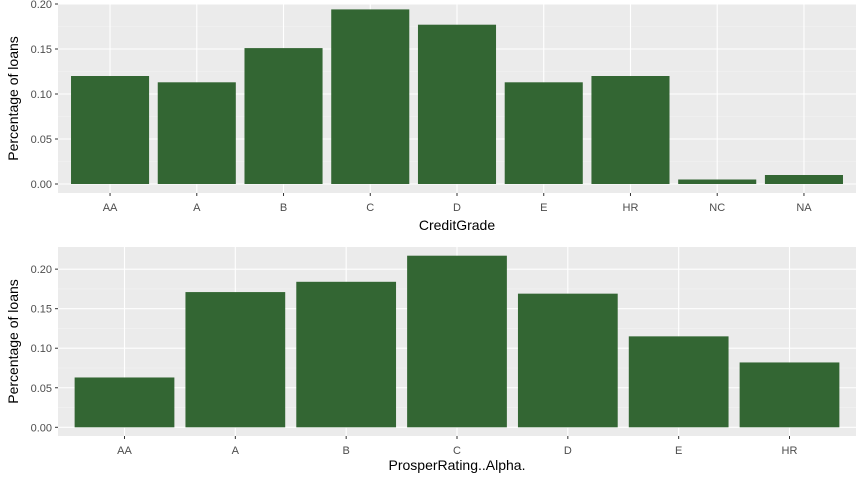  I want to click on x-tick-label: NA, so click(804, 208).